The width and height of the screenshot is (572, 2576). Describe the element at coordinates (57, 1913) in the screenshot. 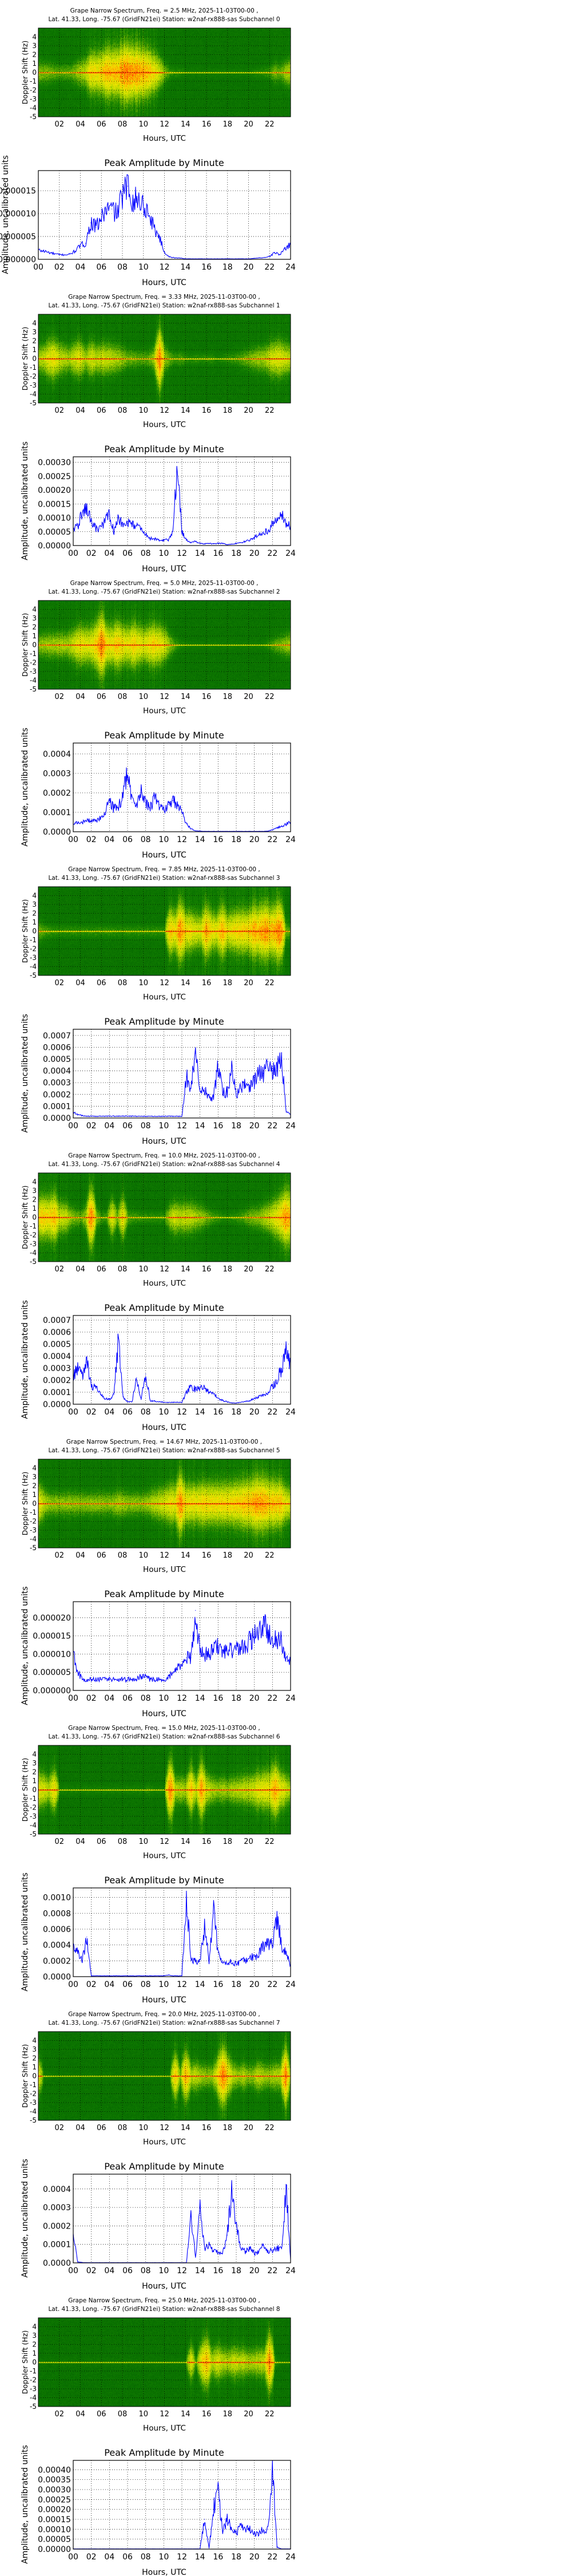

I see `amplitude-ytick-label: 0.0008` at that location.